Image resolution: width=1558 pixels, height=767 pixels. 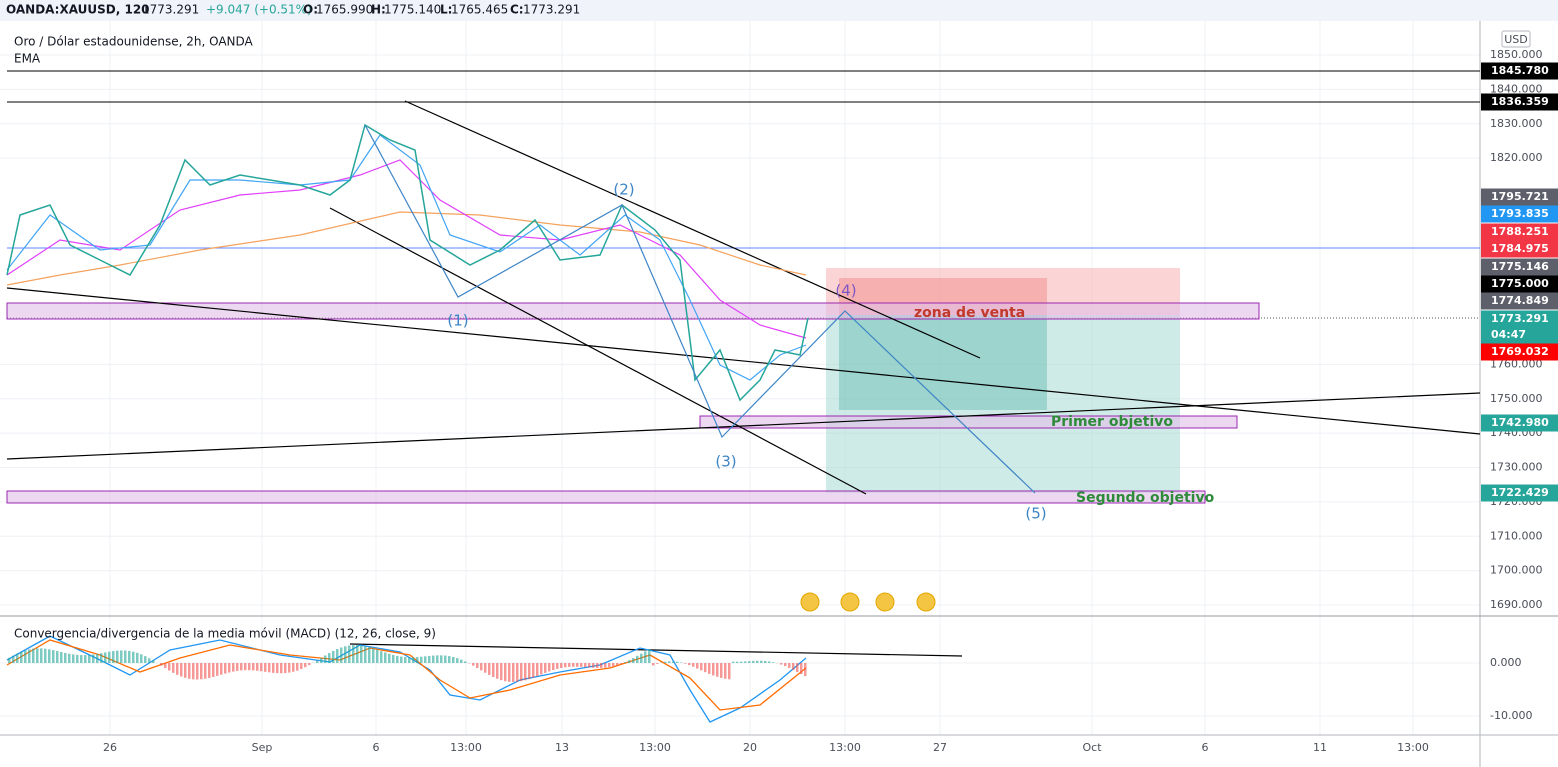 What do you see at coordinates (517, 10) in the screenshot?
I see `ohlc-key: C:` at bounding box center [517, 10].